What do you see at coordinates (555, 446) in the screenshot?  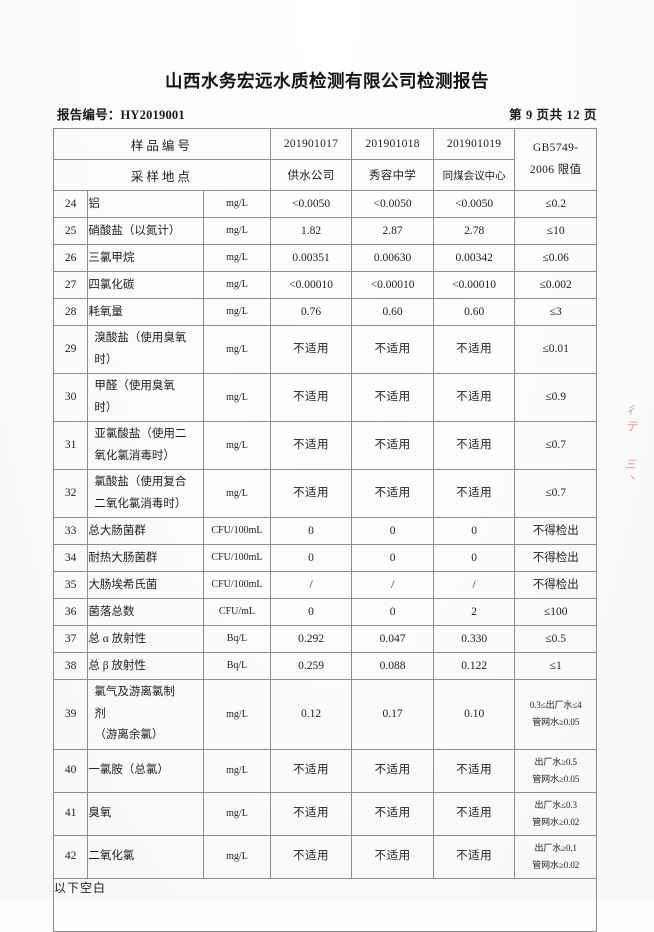 I see `row-limit: ≤0.7` at bounding box center [555, 446].